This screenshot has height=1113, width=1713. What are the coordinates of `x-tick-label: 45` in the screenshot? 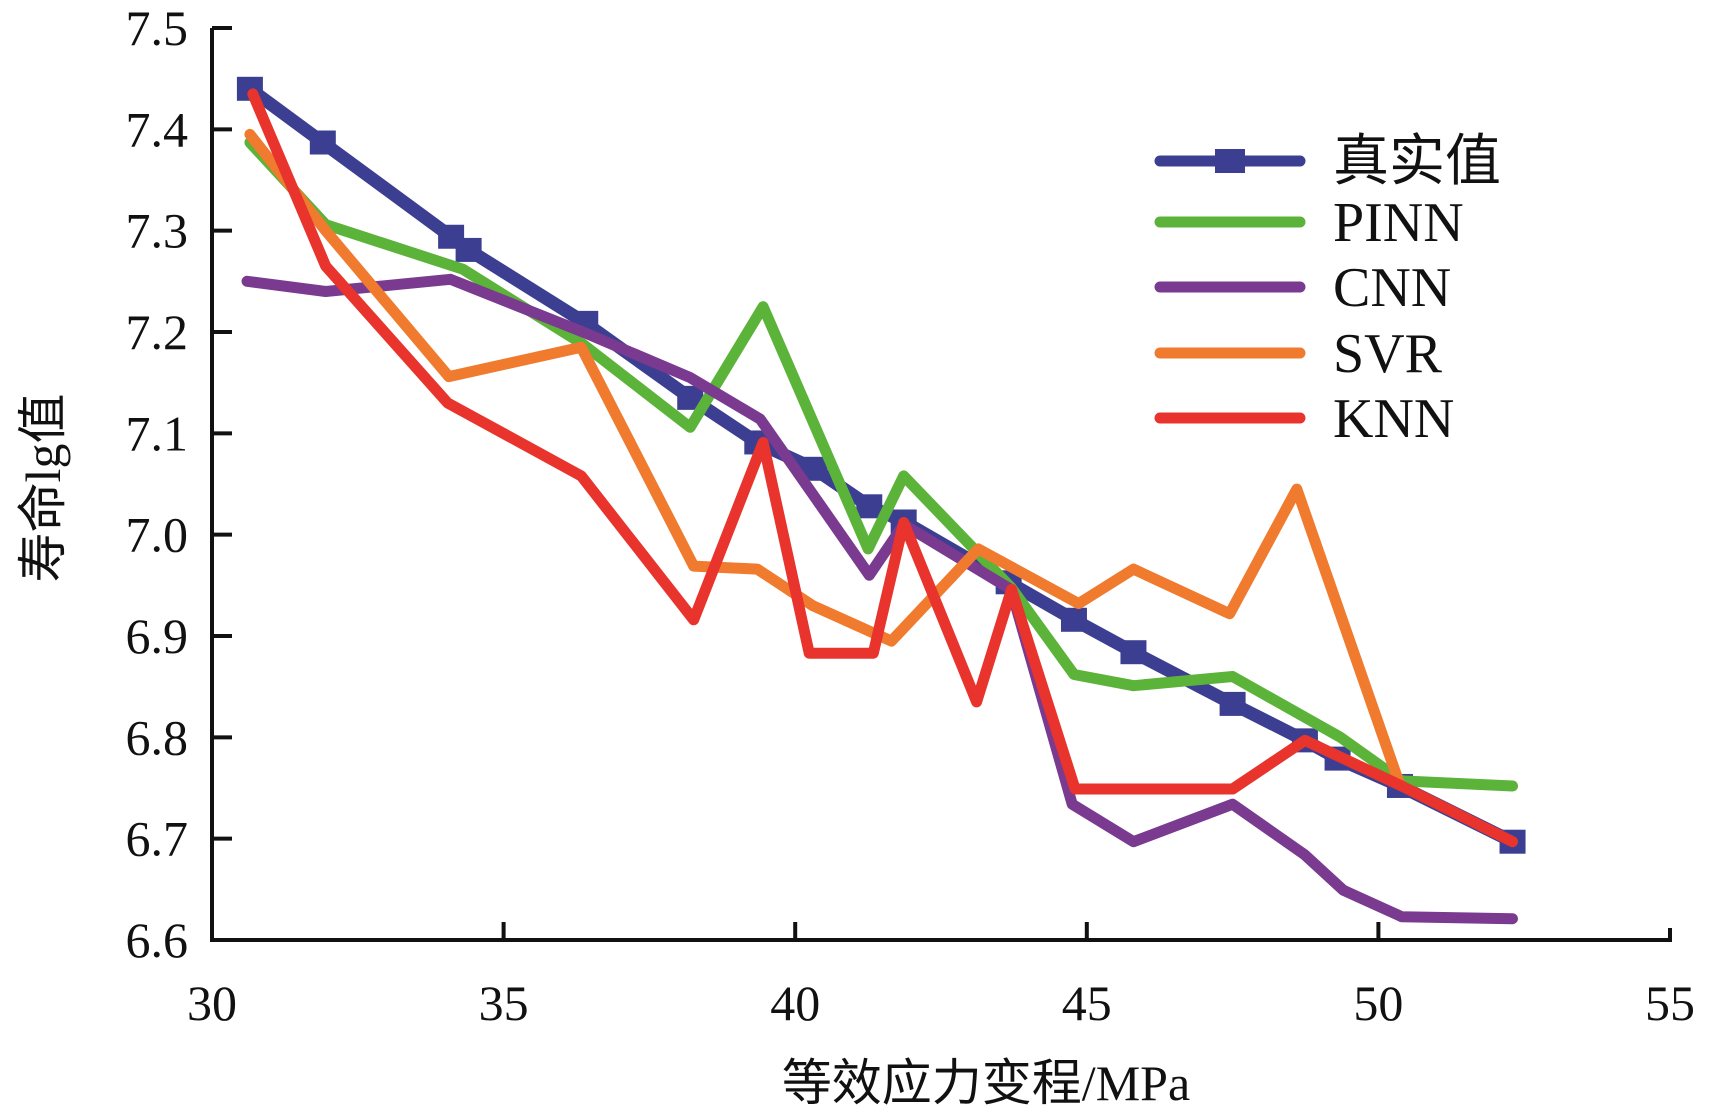 It's located at (1087, 1003).